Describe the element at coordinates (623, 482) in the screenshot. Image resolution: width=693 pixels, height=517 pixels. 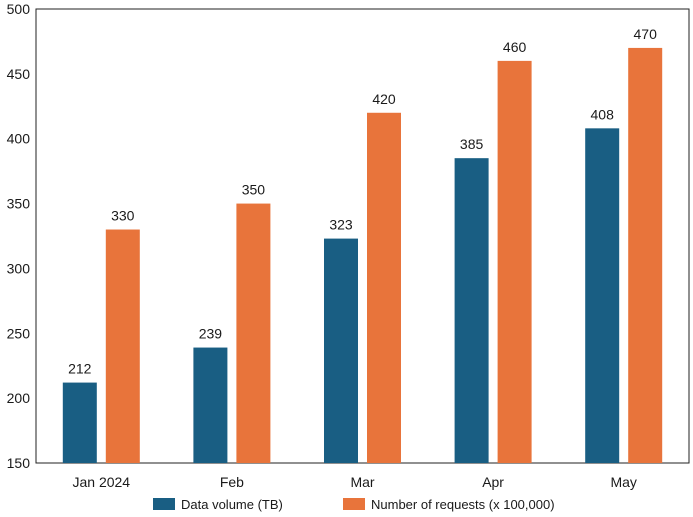
I see `x-tick-label: May` at that location.